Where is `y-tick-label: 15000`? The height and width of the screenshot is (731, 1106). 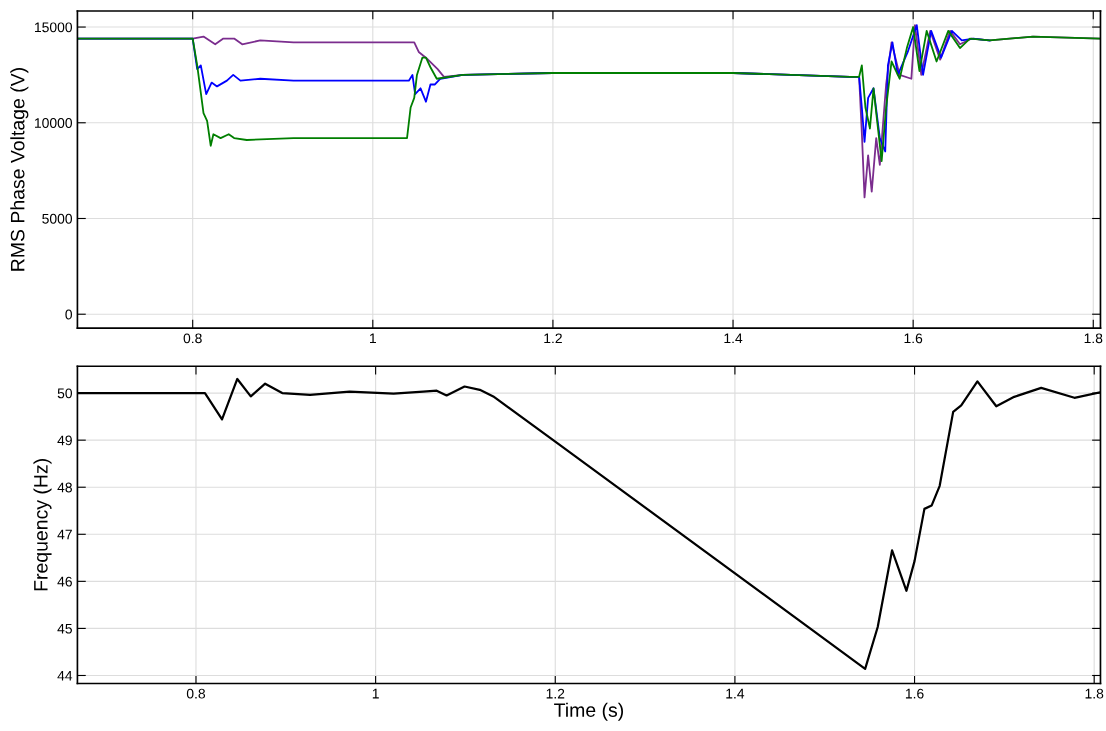
y-tick-label: 15000 is located at coordinates (54, 27).